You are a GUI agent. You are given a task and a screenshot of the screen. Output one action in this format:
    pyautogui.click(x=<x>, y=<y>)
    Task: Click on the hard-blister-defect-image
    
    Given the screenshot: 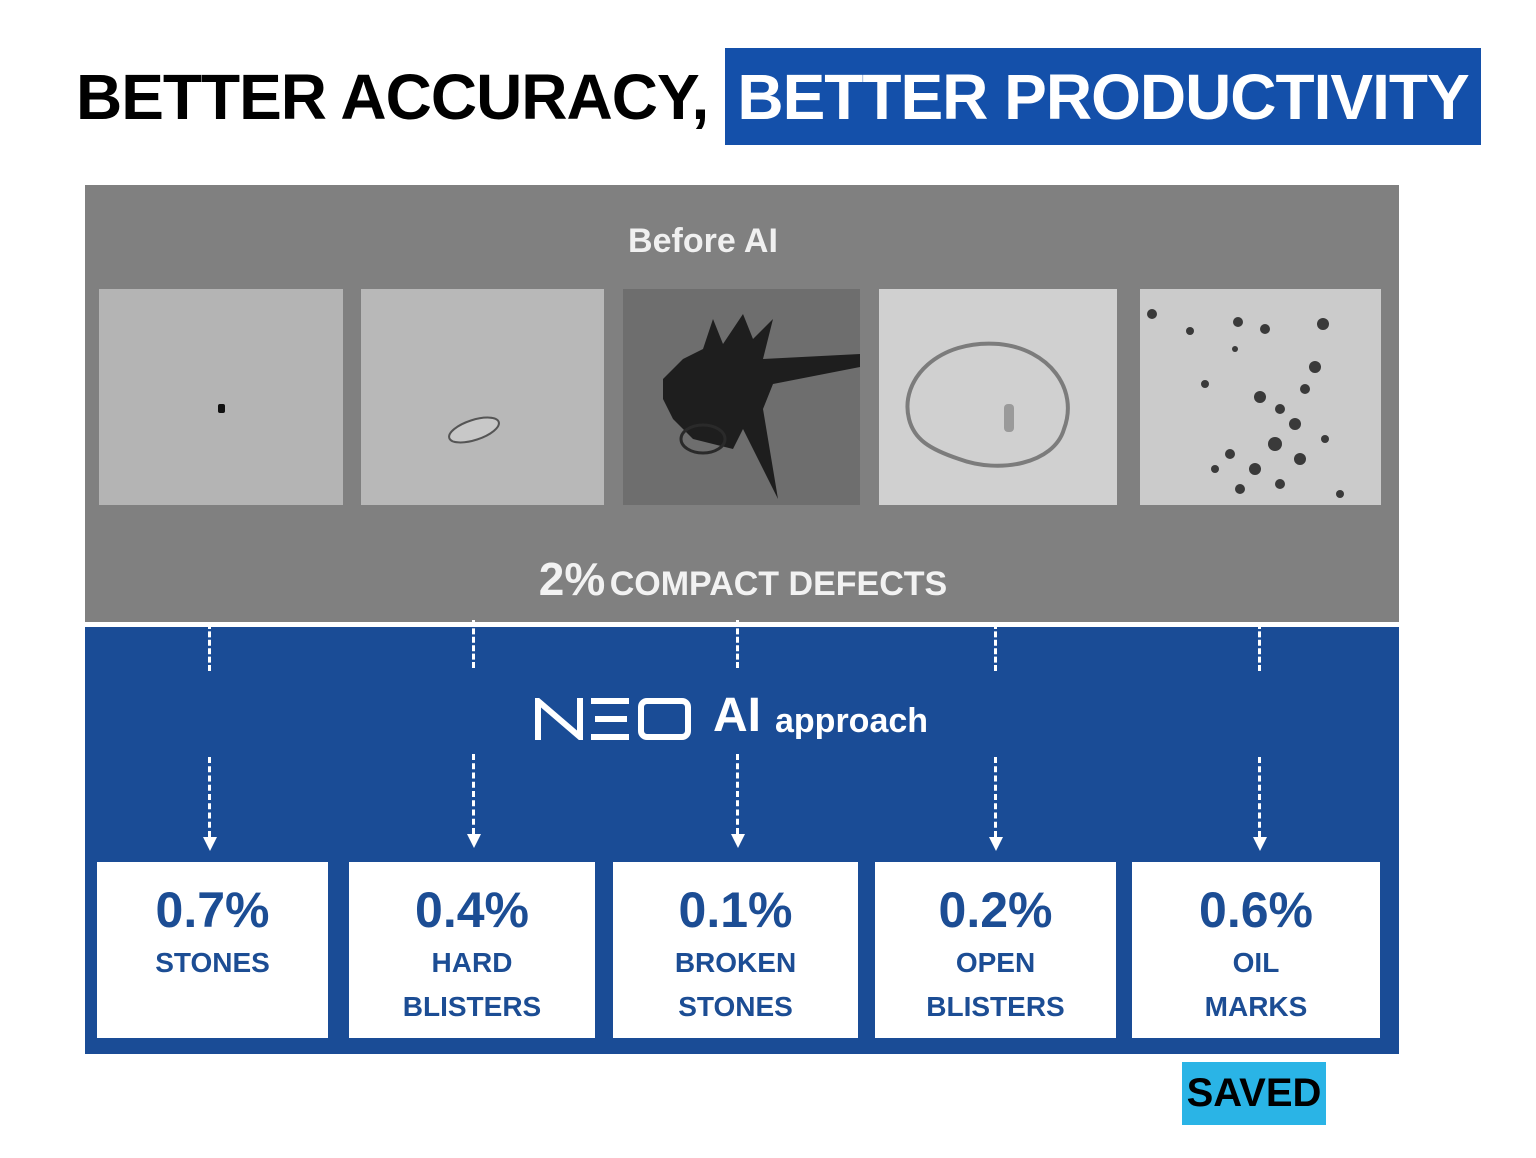 What is the action you would take?
    pyautogui.click(x=482, y=397)
    